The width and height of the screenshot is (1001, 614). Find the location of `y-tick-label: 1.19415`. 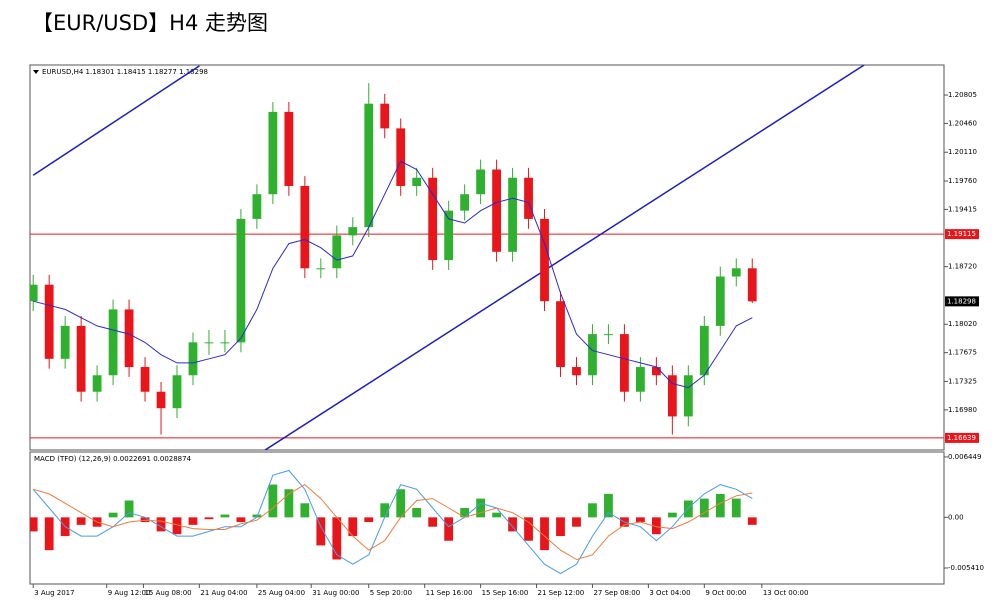

y-tick-label: 1.19415 is located at coordinates (962, 209).